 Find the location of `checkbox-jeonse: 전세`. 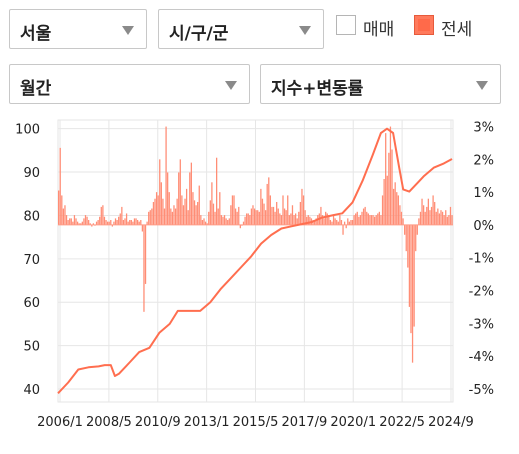

checkbox-jeonse: 전세 is located at coordinates (449, 27).